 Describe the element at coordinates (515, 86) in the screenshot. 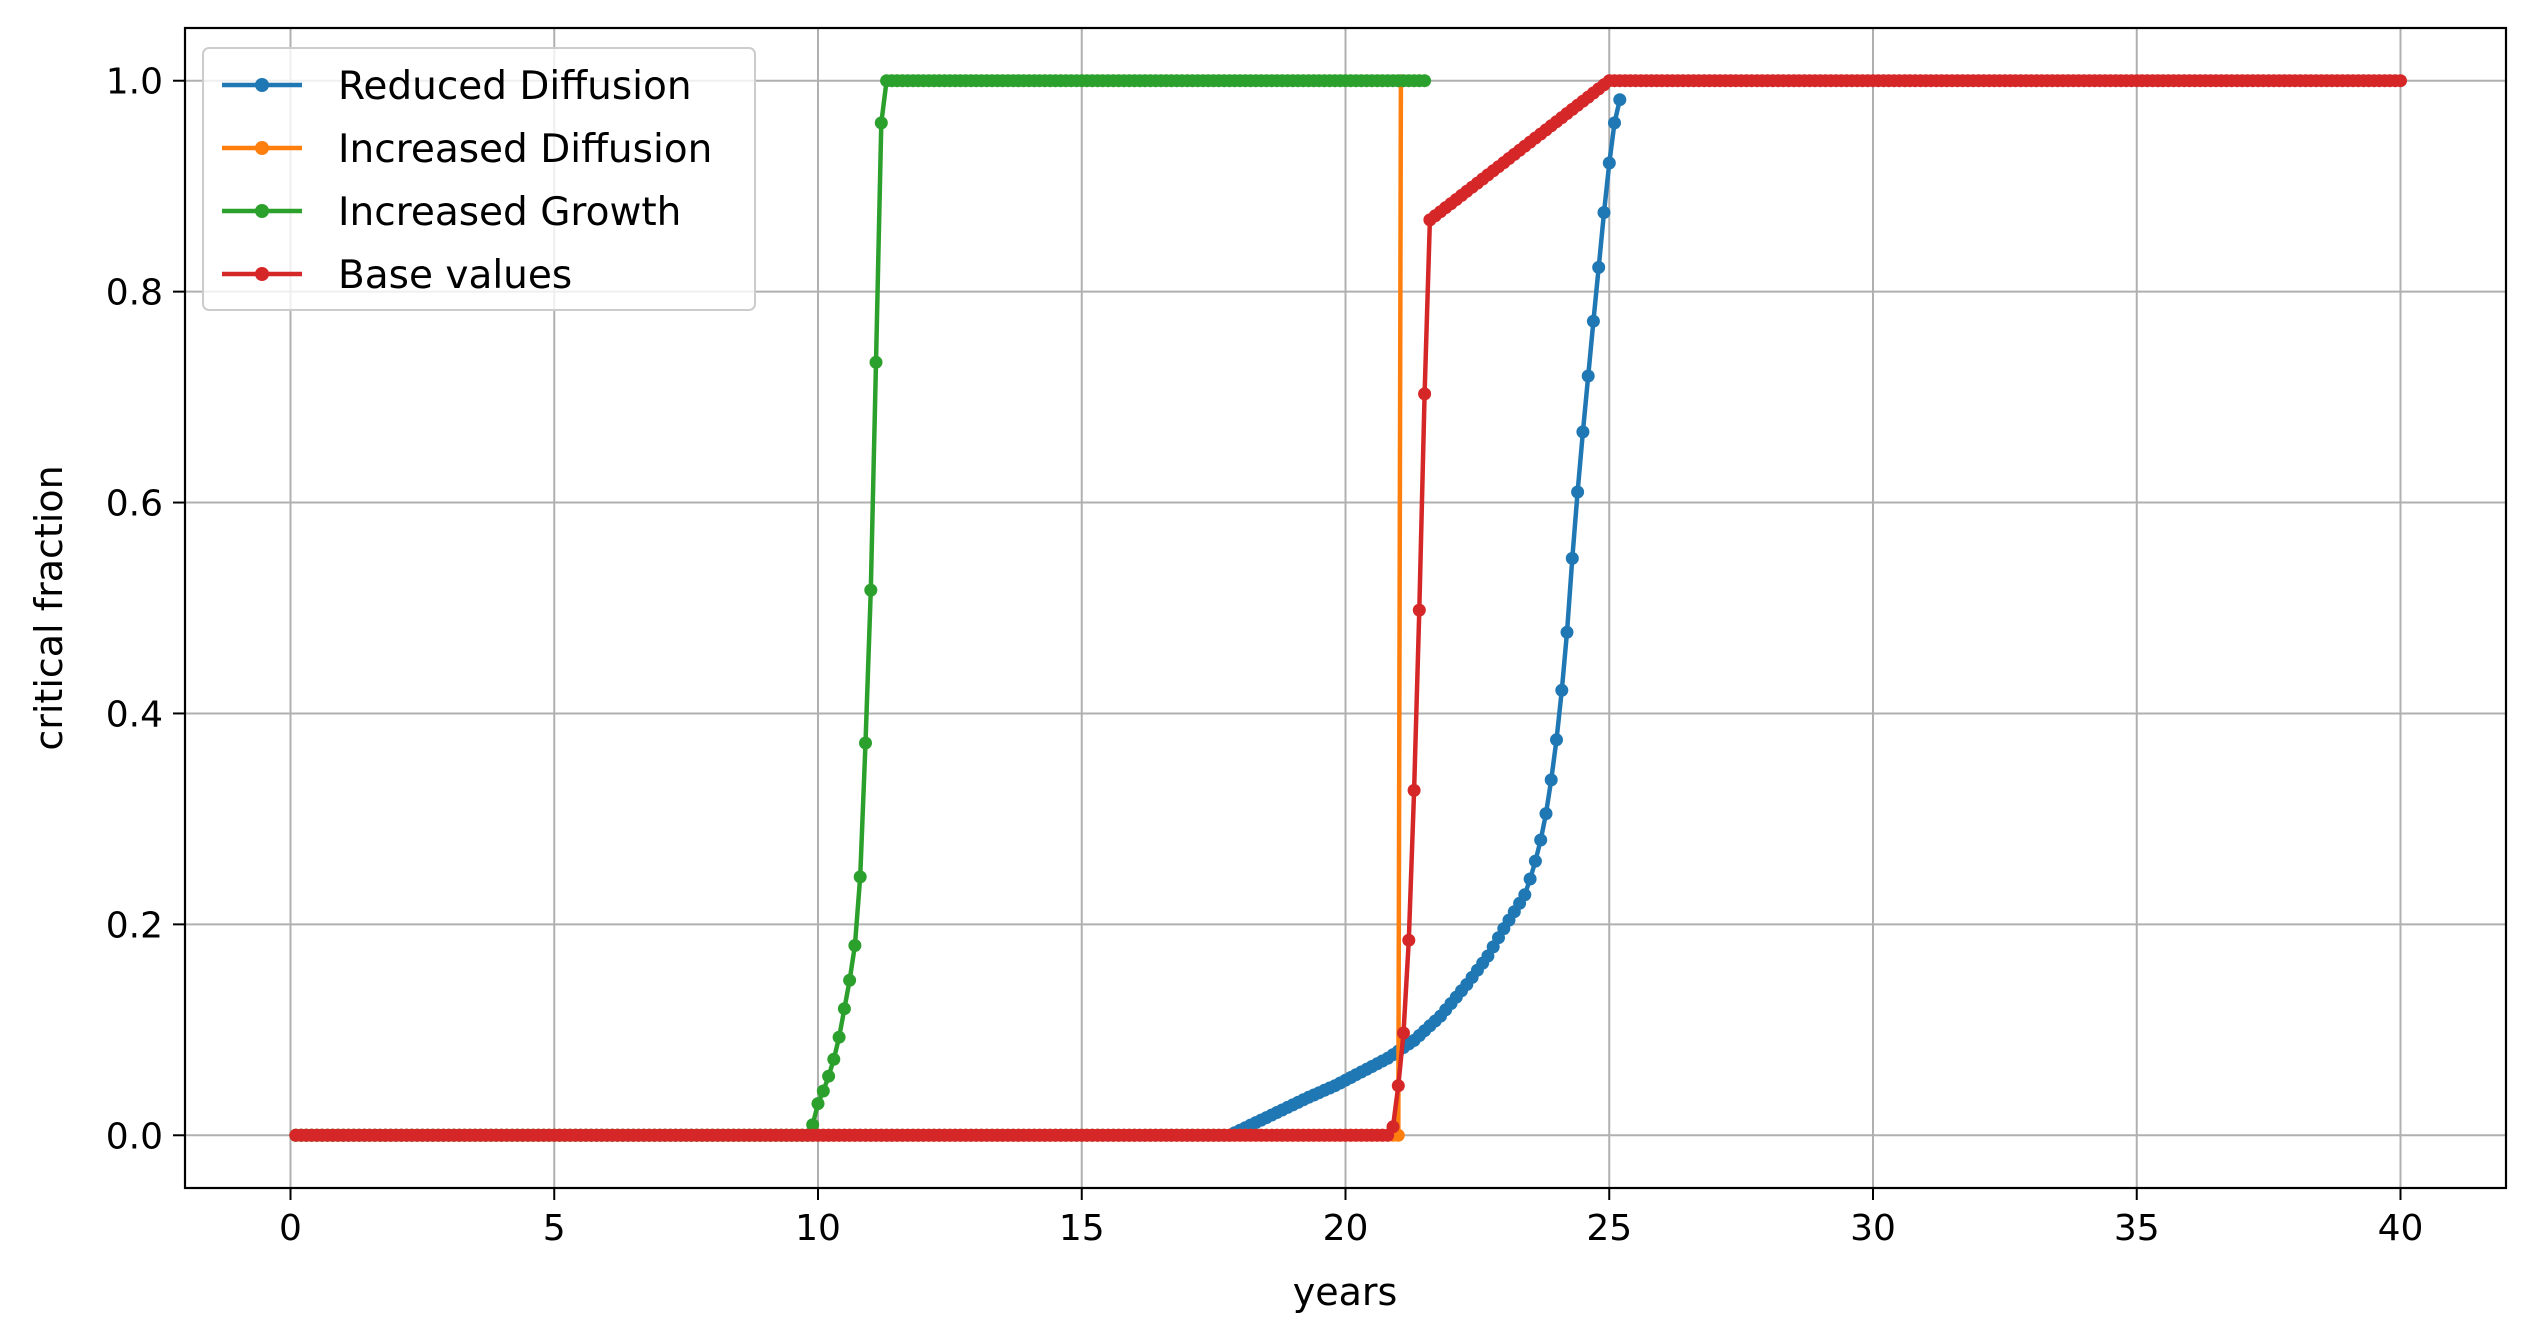

I see `legend-label: Reduced Diffusion` at that location.